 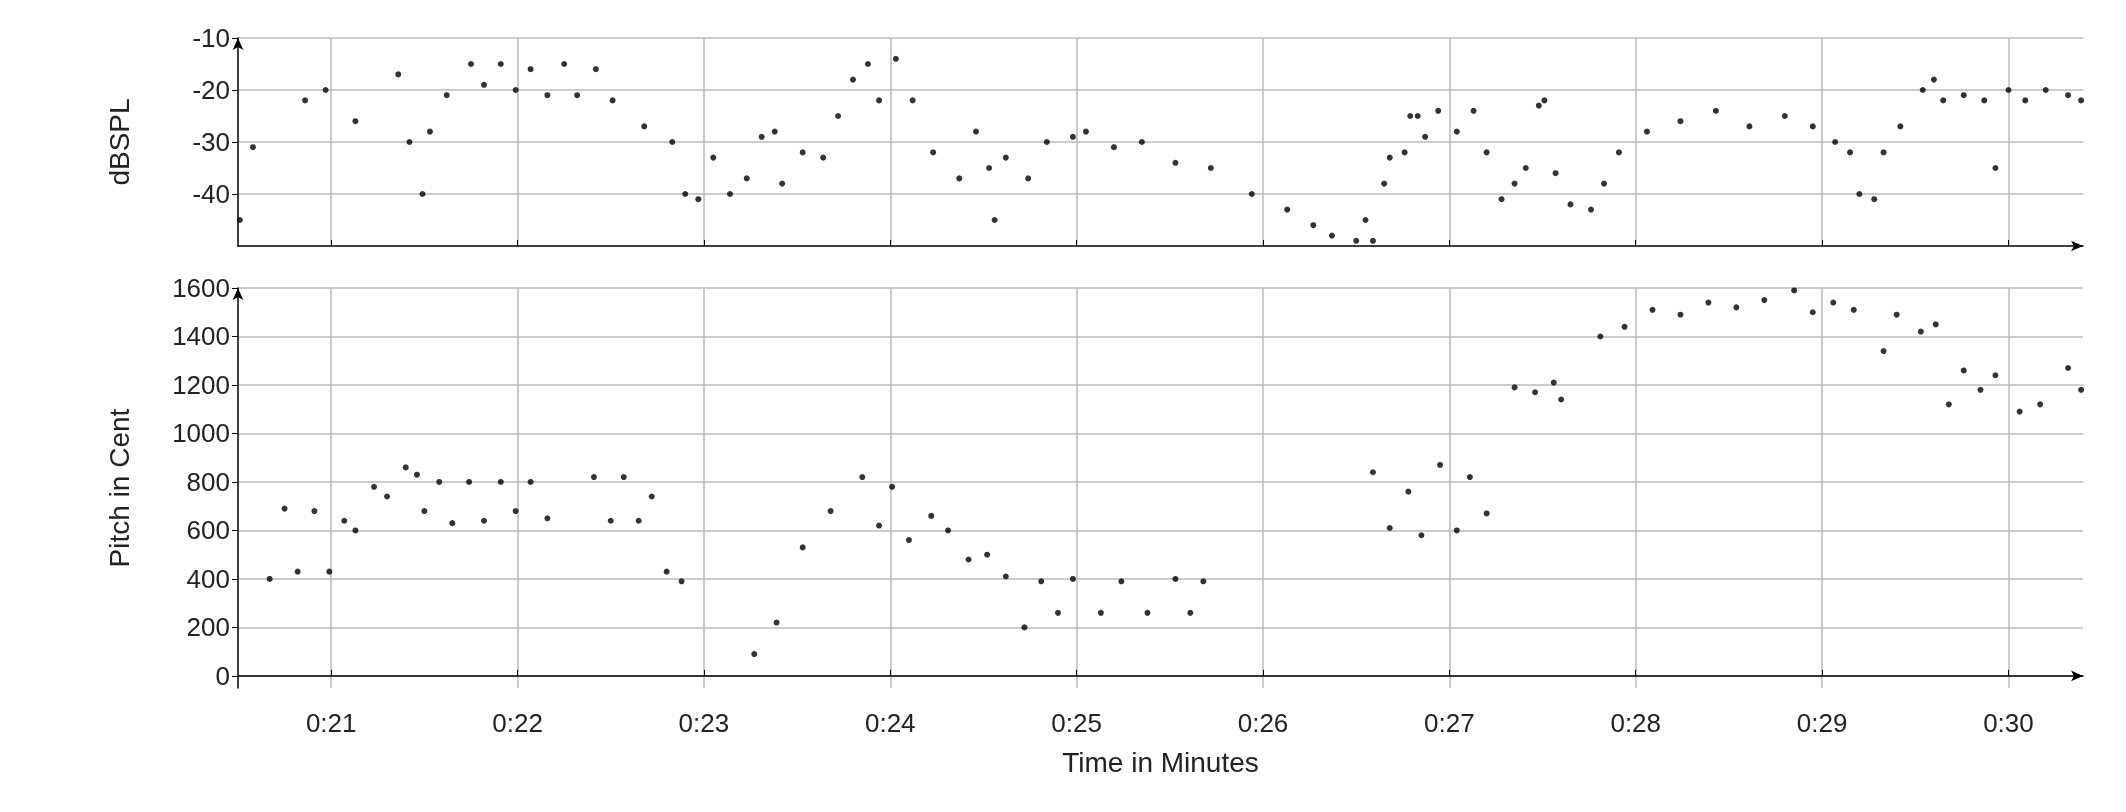 What do you see at coordinates (208, 627) in the screenshot?
I see `y-tick-label: 200` at bounding box center [208, 627].